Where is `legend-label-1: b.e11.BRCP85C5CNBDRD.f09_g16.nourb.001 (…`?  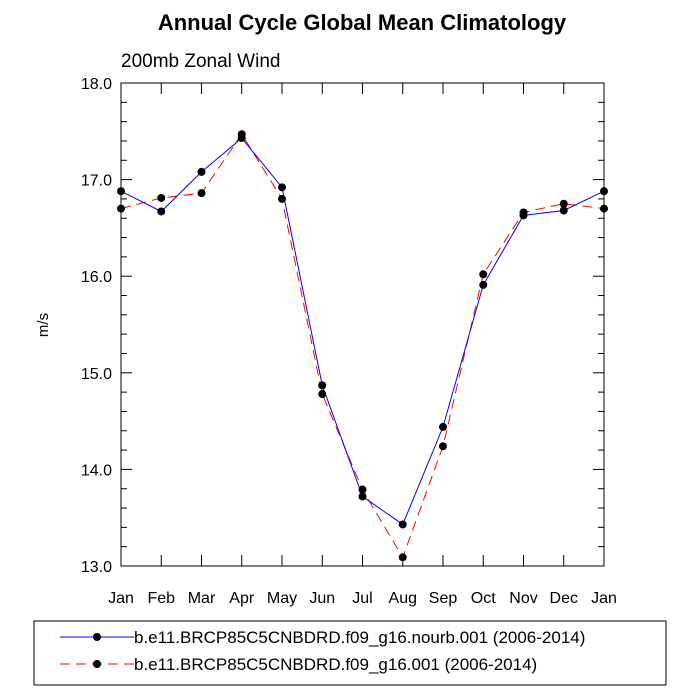 legend-label-1: b.e11.BRCP85C5CNBDRD.f09_g16.nourb.001 (… is located at coordinates (359, 637).